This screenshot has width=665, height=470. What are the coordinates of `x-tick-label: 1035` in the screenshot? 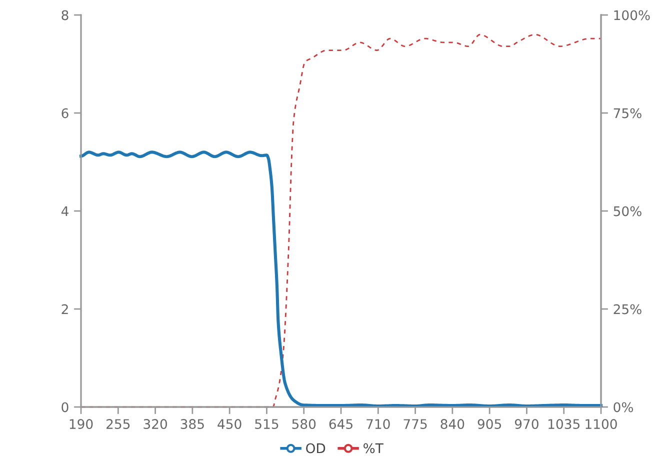 It's located at (564, 424).